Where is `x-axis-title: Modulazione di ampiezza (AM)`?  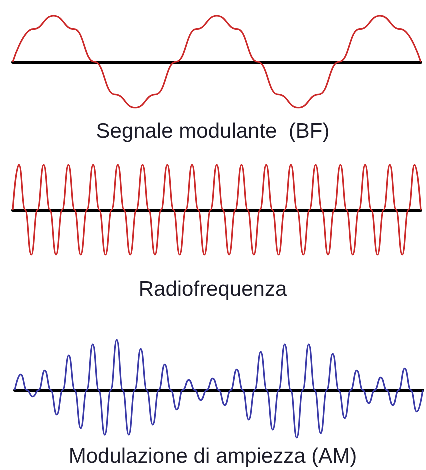 x-axis-title: Modulazione di ampiezza (AM) is located at coordinates (213, 456).